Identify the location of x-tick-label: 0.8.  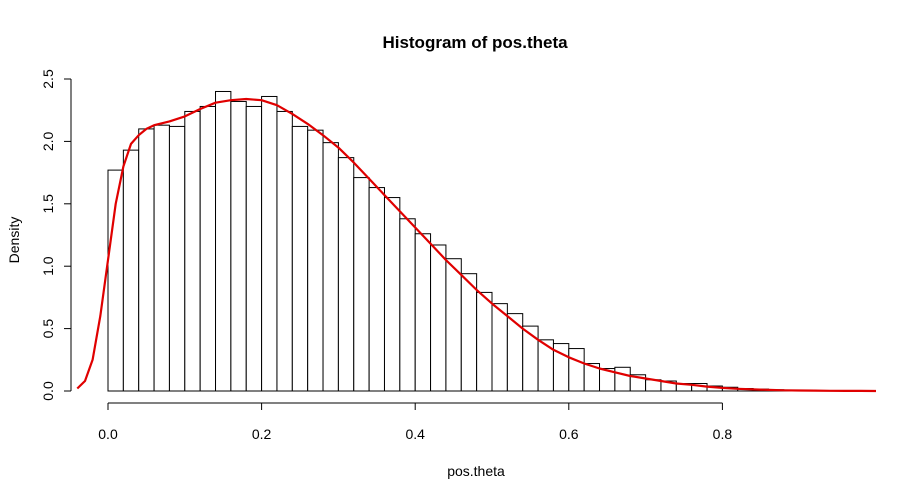
(723, 434).